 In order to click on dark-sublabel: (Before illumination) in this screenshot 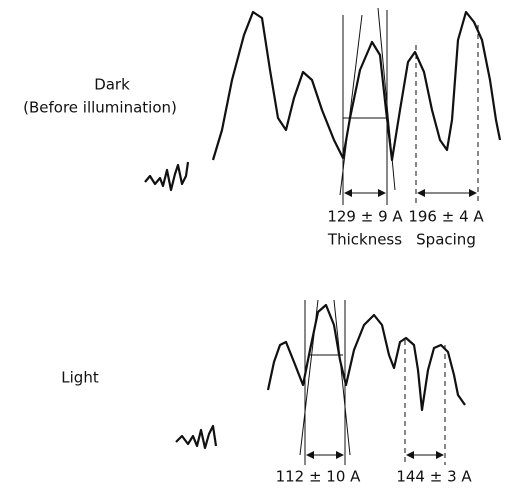, I will do `click(100, 108)`.